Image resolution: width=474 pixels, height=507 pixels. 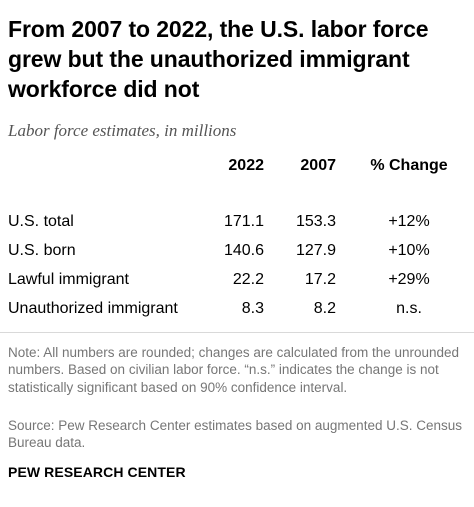 I want to click on brand-logo: PEW RESEARCH CENTER, so click(x=97, y=472).